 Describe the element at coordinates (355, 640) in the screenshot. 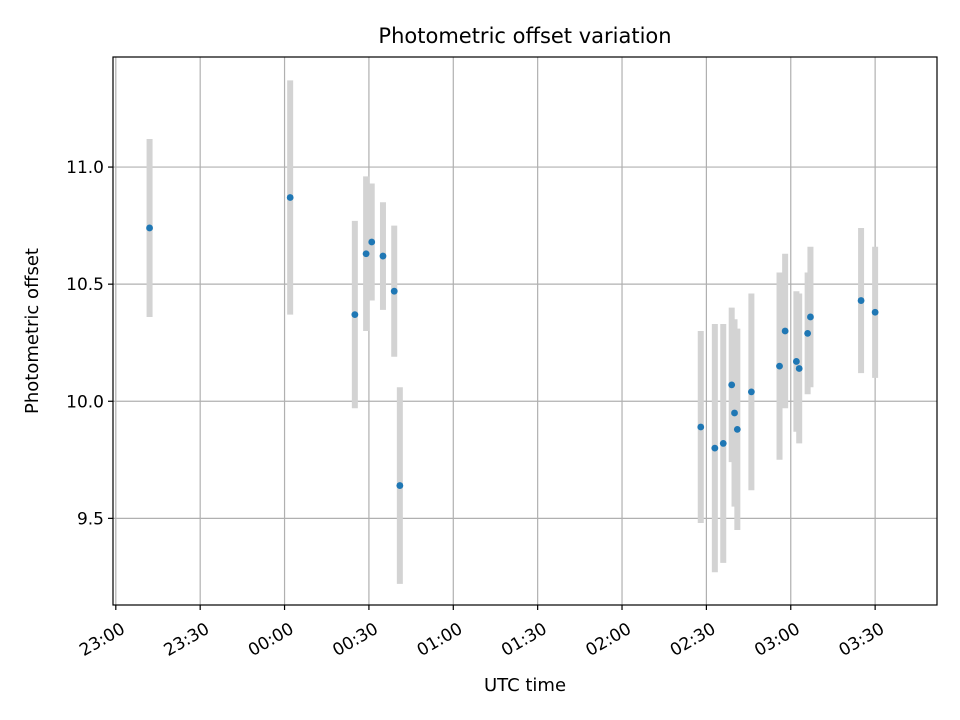

I see `x-tick-label: 00:30` at that location.